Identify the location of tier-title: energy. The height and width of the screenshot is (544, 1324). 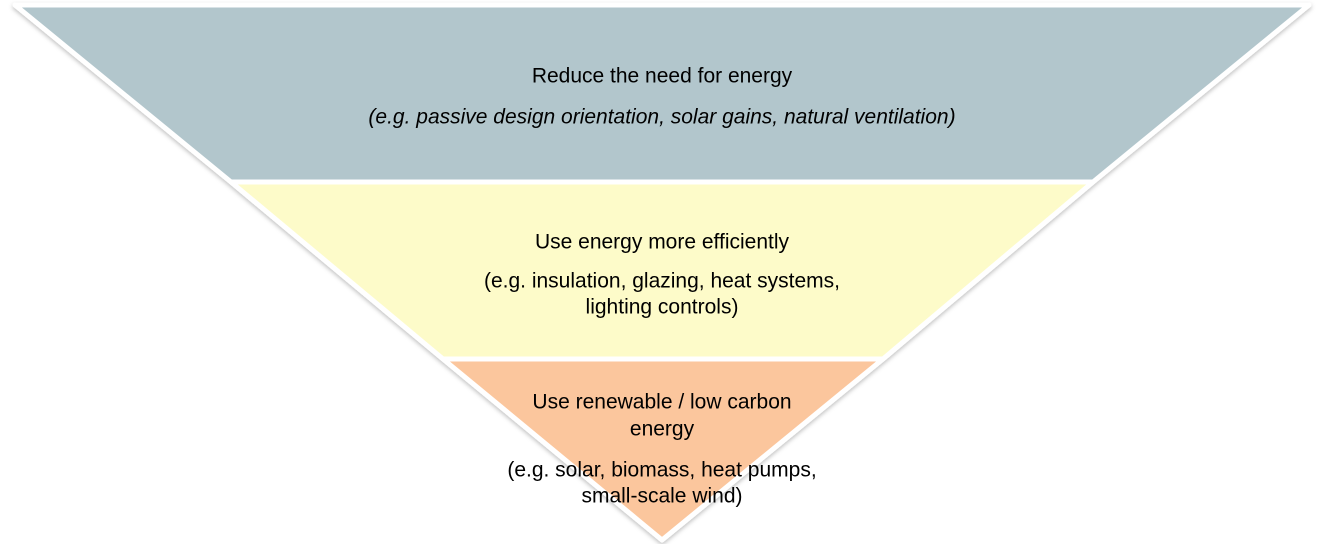
(662, 429).